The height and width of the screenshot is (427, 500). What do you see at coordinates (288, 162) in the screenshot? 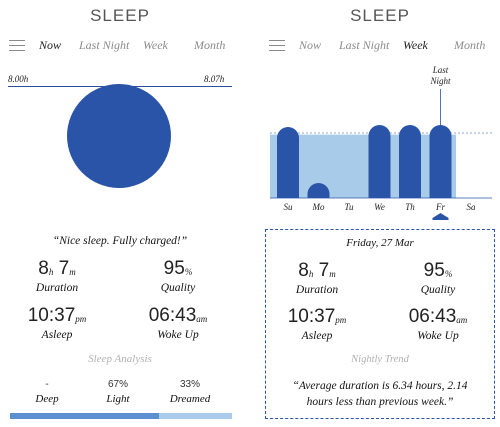
I see `bar-su` at bounding box center [288, 162].